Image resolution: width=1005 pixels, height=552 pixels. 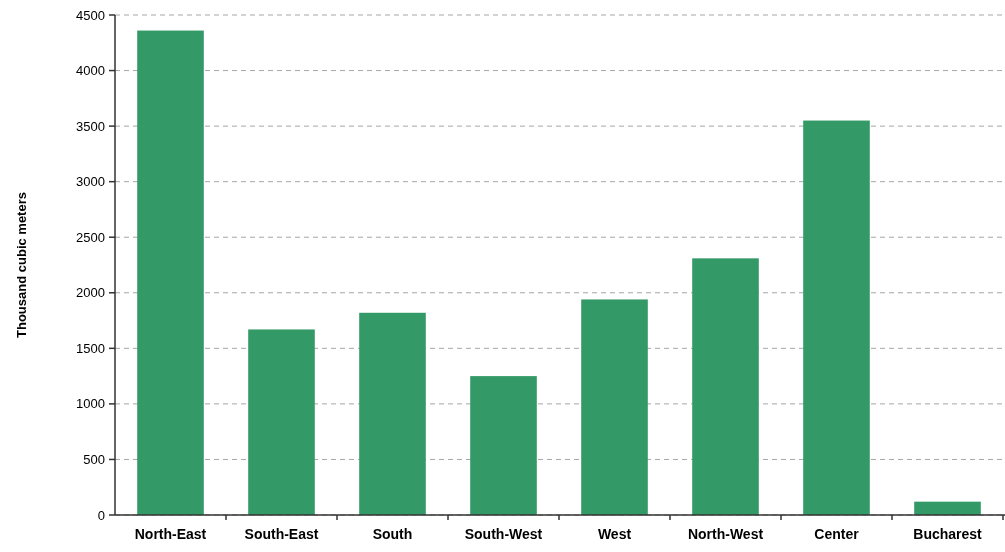 What do you see at coordinates (101, 515) in the screenshot?
I see `y-tick-label: 0` at bounding box center [101, 515].